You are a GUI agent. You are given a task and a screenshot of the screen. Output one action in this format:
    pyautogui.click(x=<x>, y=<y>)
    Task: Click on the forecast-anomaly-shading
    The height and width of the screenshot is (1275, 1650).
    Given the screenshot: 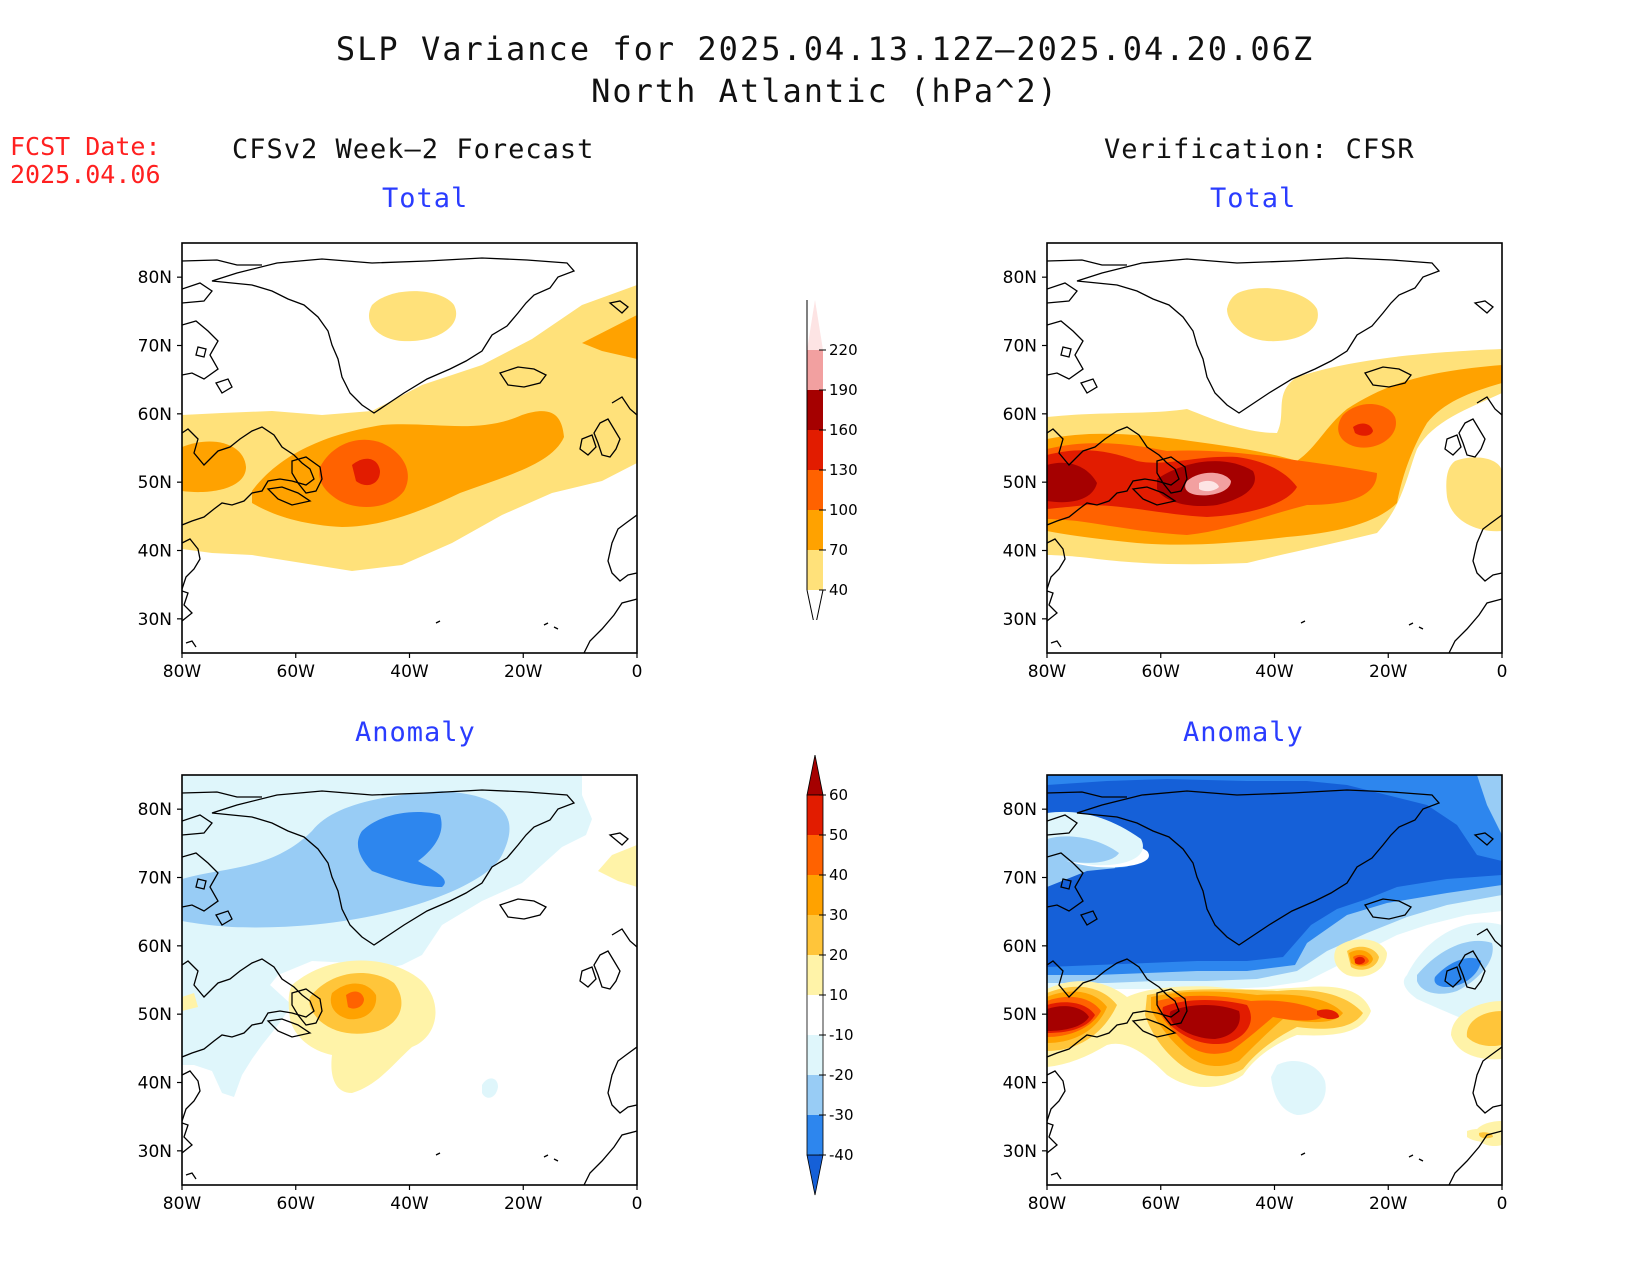 What is the action you would take?
    pyautogui.click(x=409, y=980)
    